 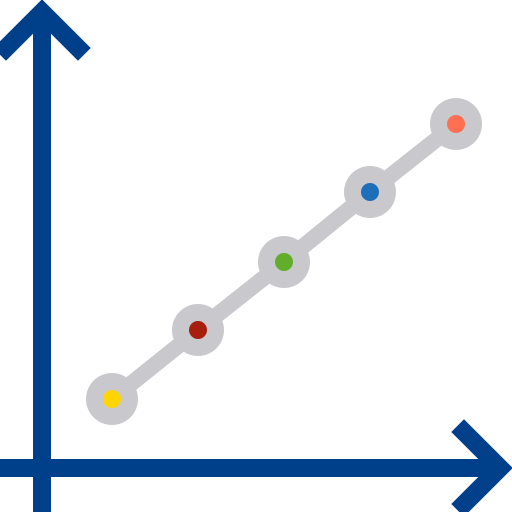 I want to click on data-point-blue, so click(x=370, y=192).